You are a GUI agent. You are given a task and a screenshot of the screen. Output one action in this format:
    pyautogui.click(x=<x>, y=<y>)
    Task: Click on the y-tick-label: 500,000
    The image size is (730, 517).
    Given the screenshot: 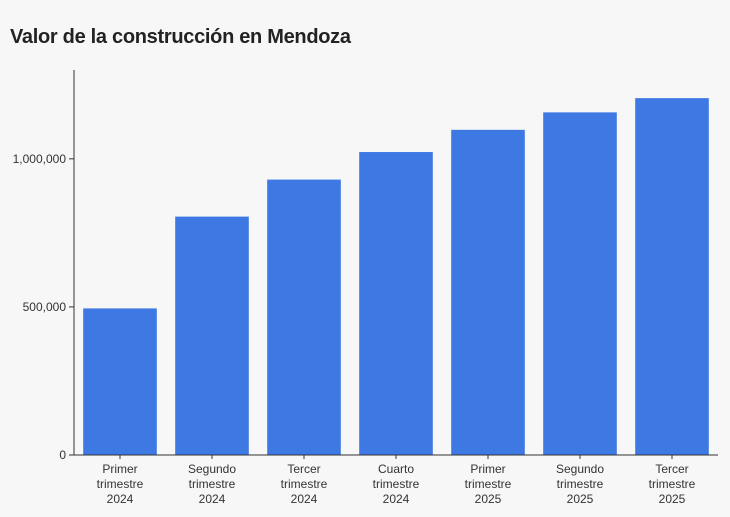 What is the action you would take?
    pyautogui.click(x=45, y=307)
    